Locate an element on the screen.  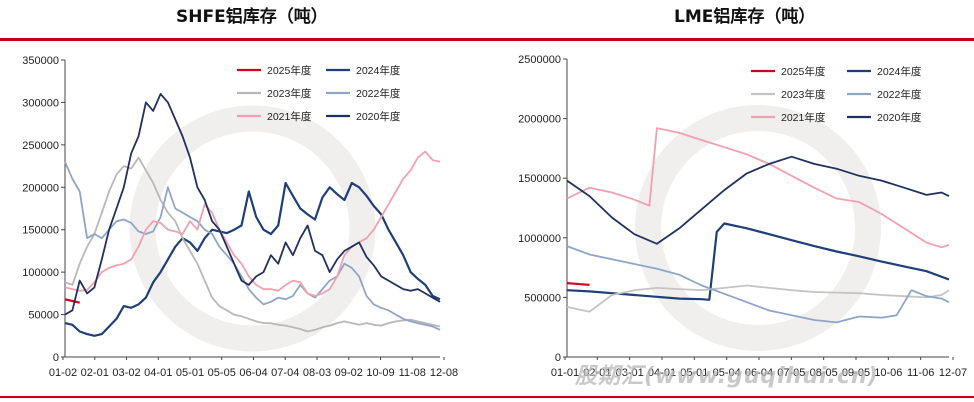
y-tick-label: 250000 is located at coordinates (40, 146).